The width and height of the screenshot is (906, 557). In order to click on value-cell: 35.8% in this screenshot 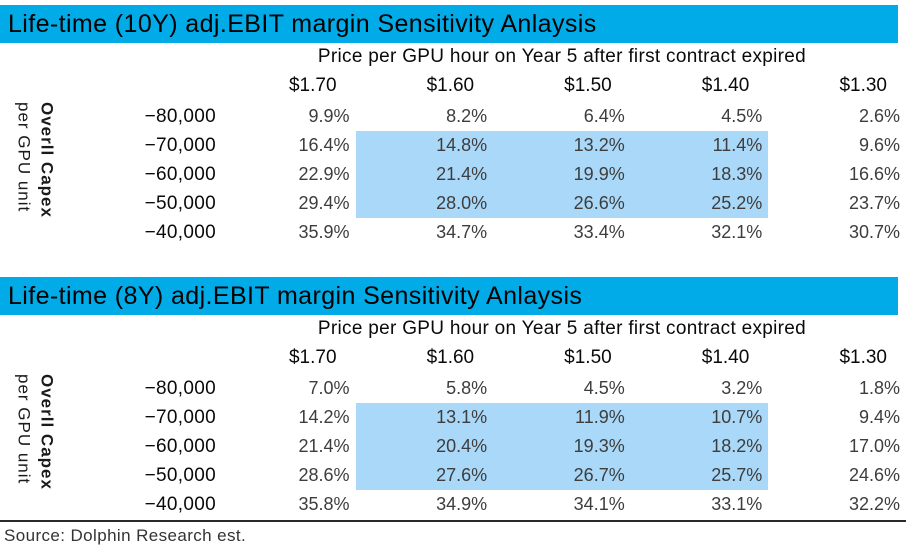, I will do `click(324, 504)`.